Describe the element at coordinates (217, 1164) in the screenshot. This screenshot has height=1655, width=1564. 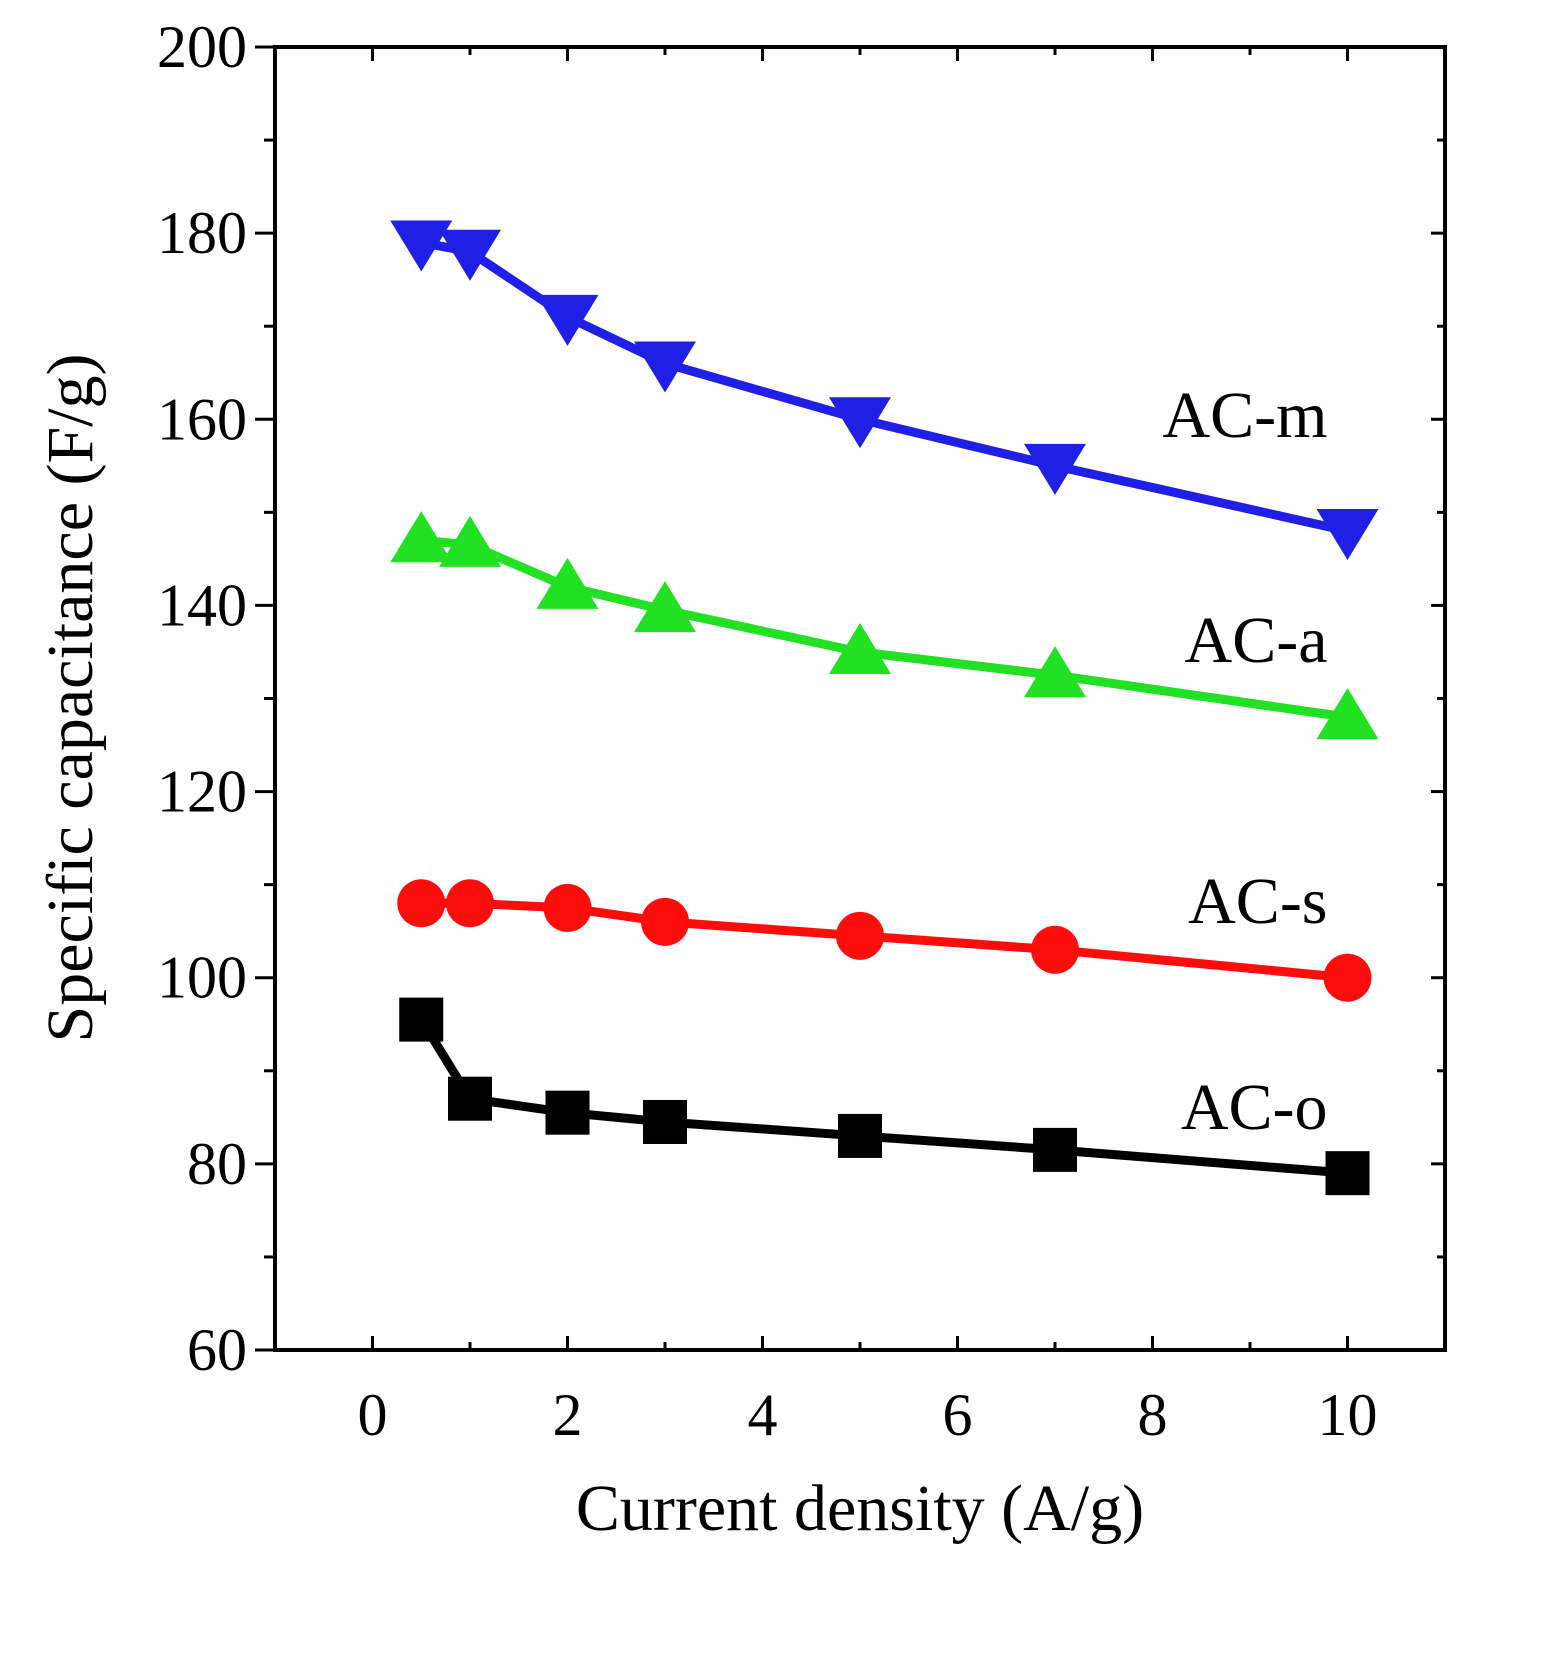
I see `y-tick-label: 80` at that location.